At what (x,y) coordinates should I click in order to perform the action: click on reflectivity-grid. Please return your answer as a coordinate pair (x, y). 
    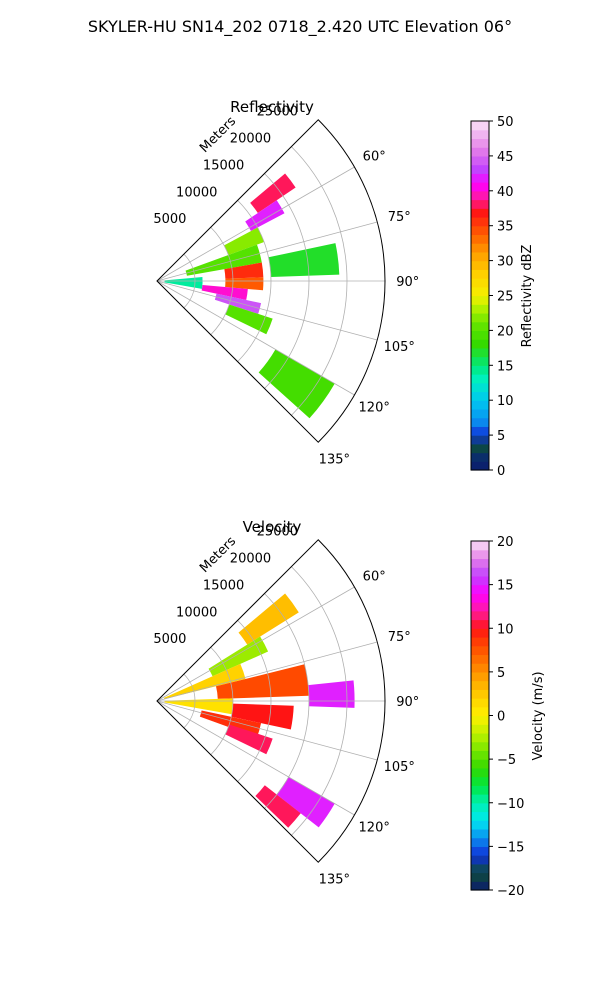
    Looking at the image, I should click on (271, 281).